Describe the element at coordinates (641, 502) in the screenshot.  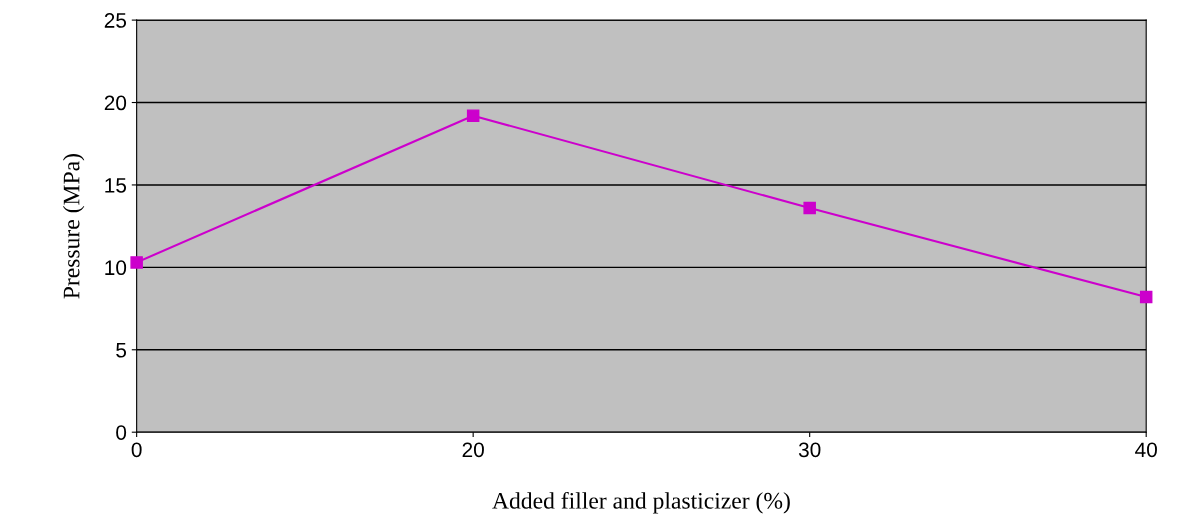
I see `x-axis-title: Added filler and plasticizer (%)` at that location.